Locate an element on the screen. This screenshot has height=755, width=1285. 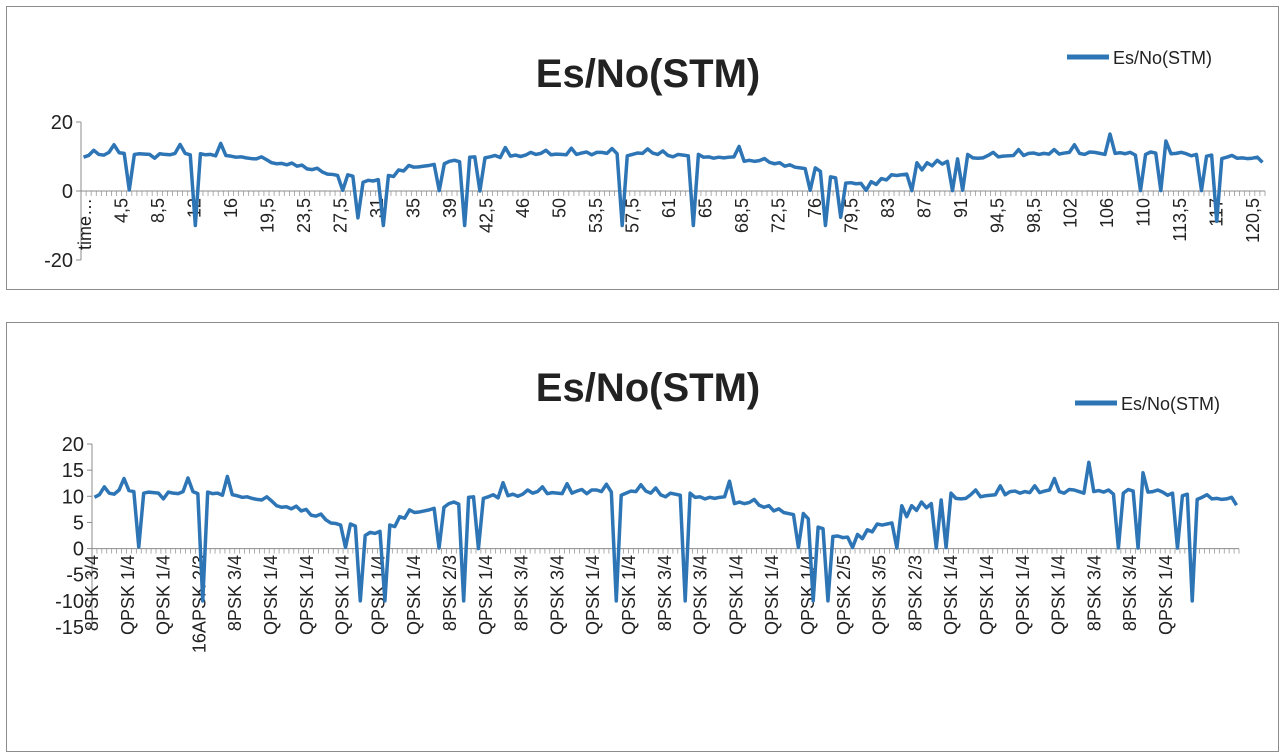
x-tick-label: 16APSK 2/3 is located at coordinates (199, 604).